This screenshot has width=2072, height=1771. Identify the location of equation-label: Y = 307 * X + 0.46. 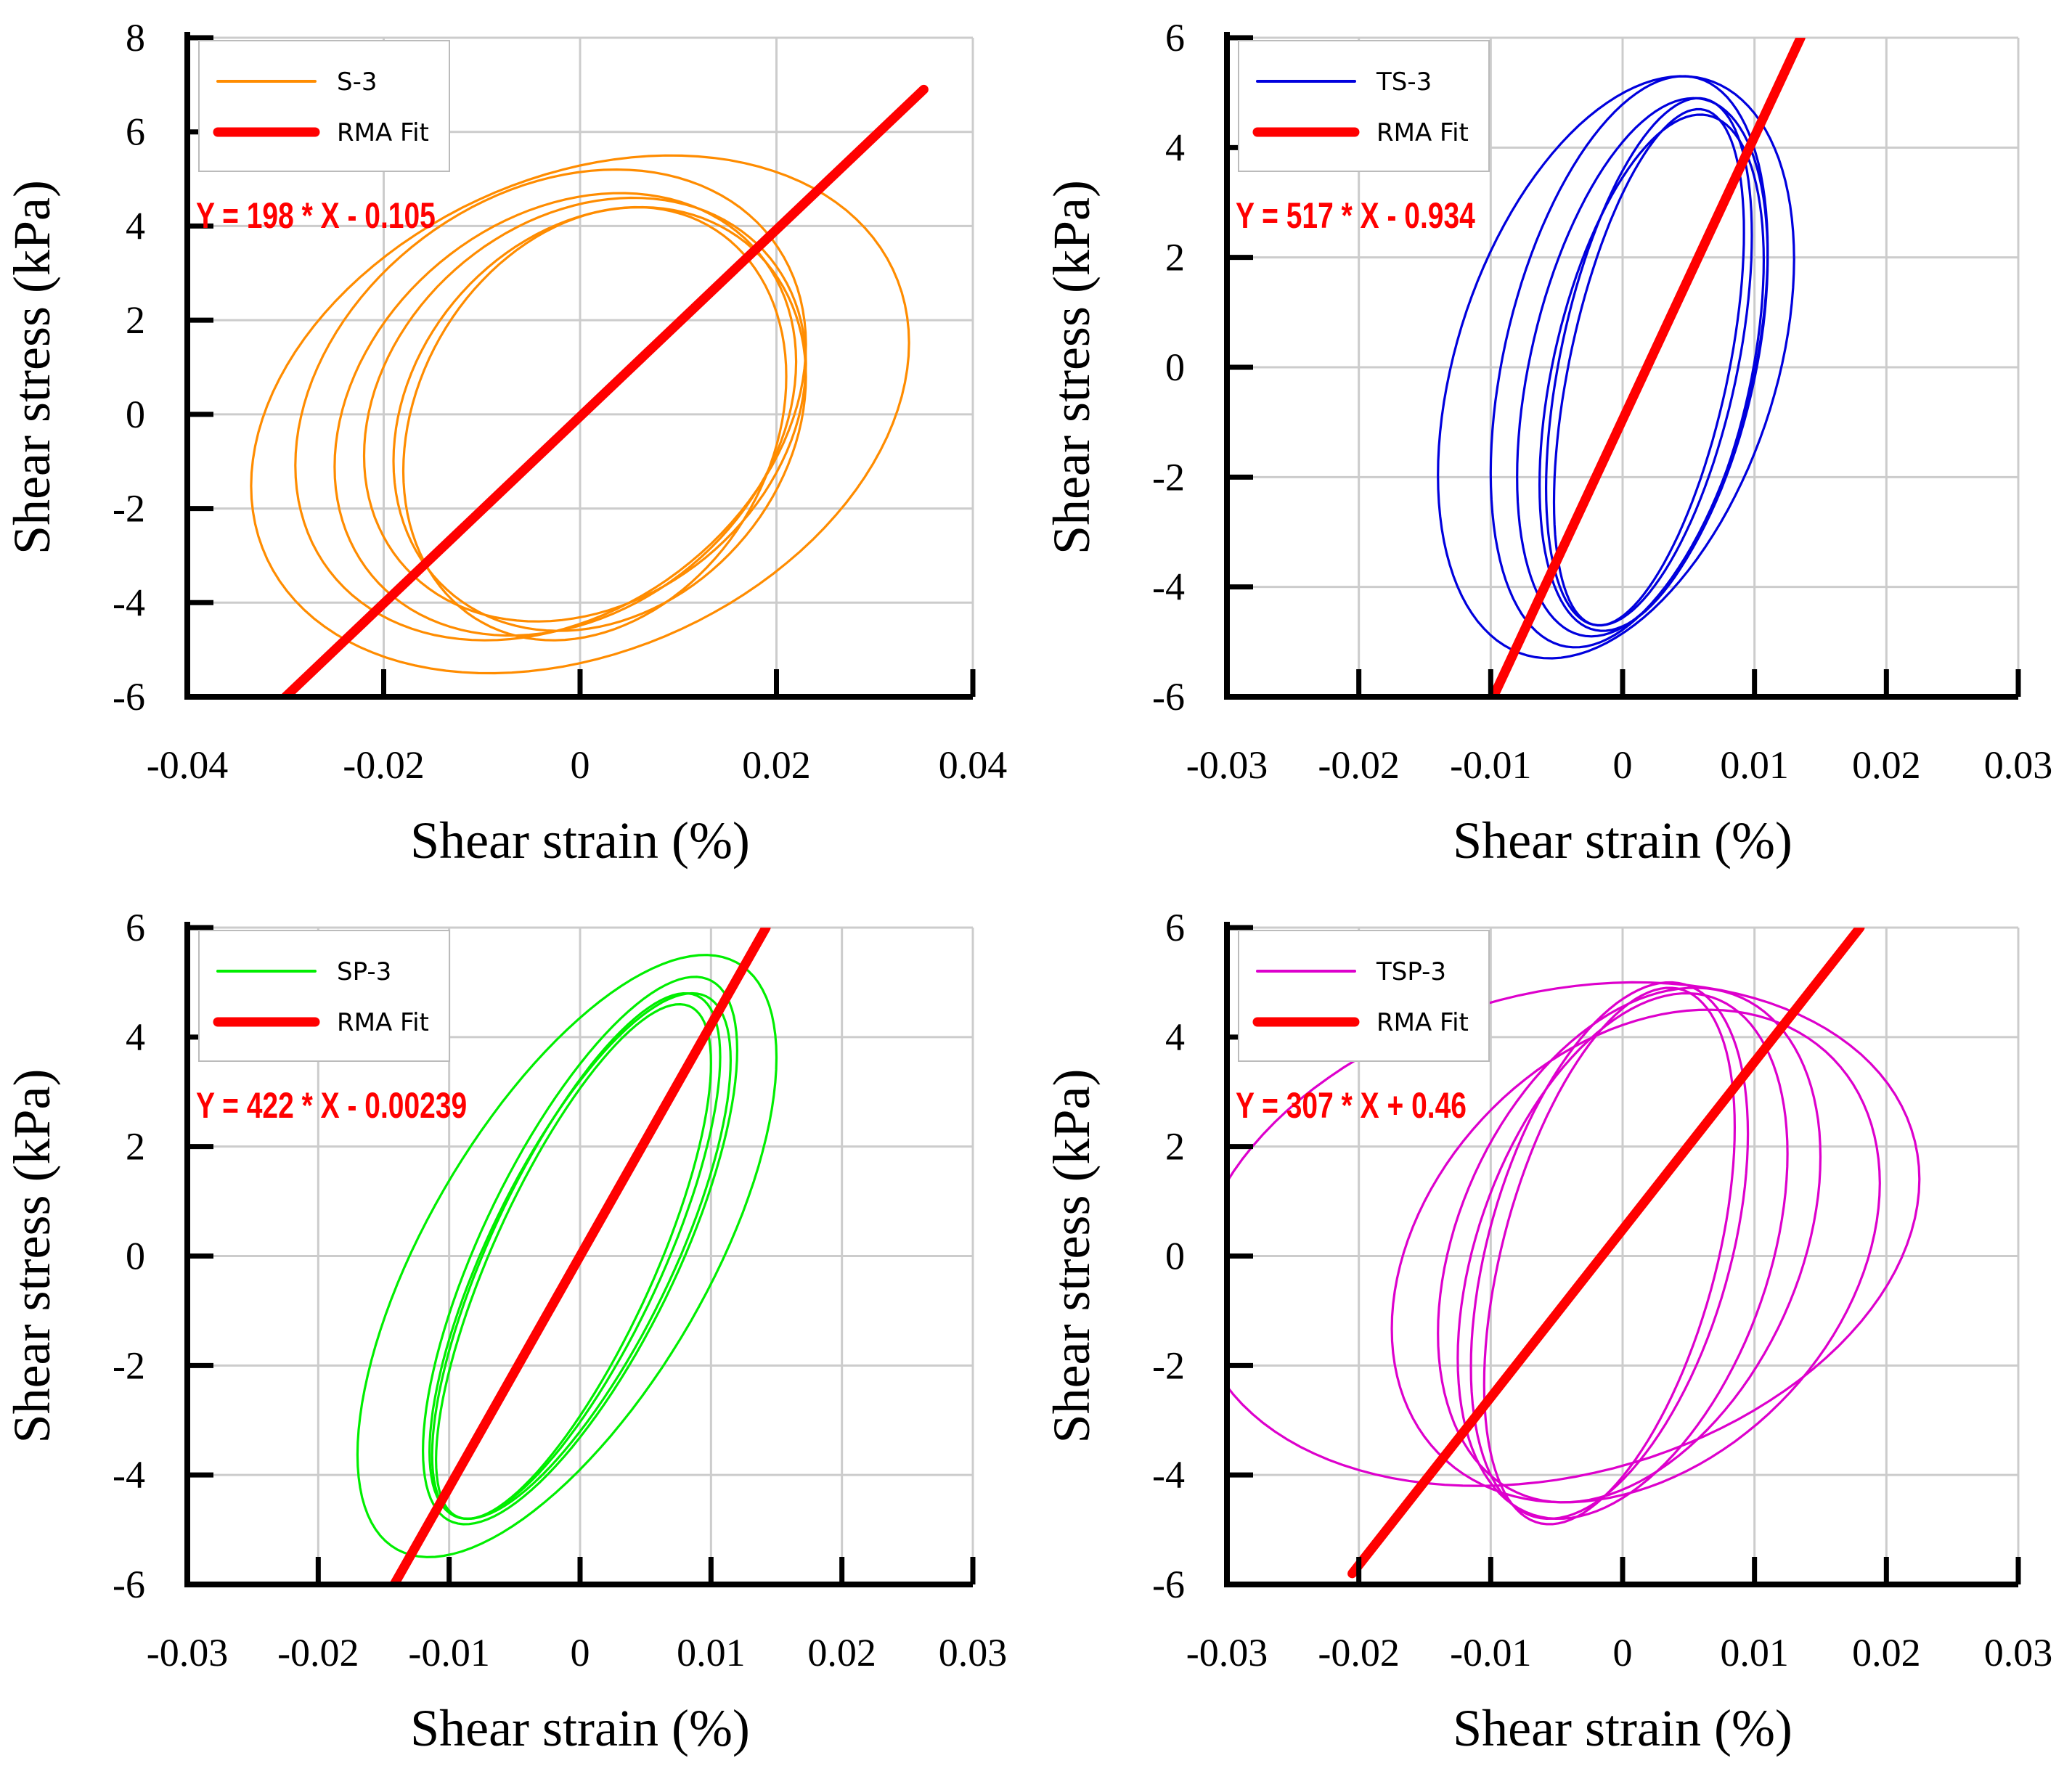
(1351, 1105).